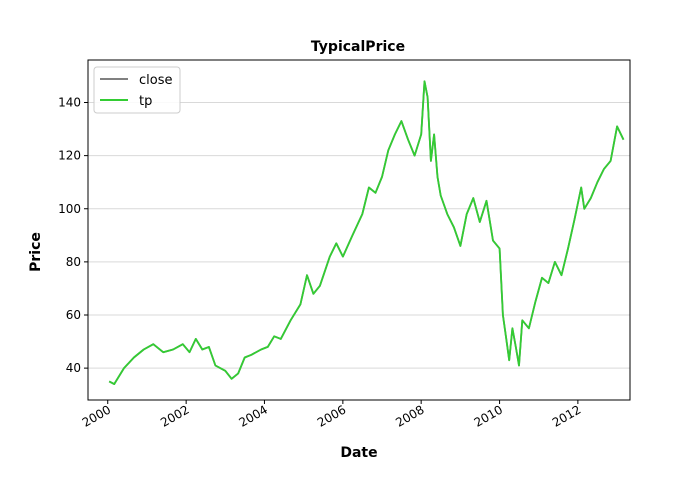 The height and width of the screenshot is (500, 700). What do you see at coordinates (36, 252) in the screenshot?
I see `y-axis-title: Price` at bounding box center [36, 252].